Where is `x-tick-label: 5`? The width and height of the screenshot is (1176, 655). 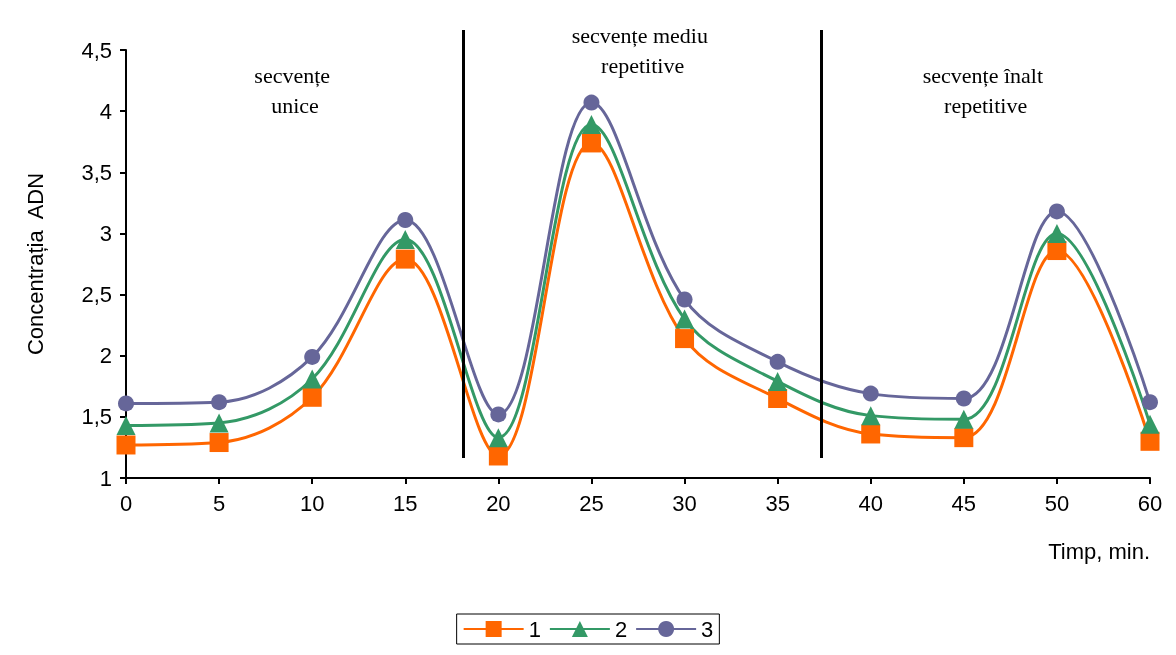 x-tick-label: 5 is located at coordinates (219, 503).